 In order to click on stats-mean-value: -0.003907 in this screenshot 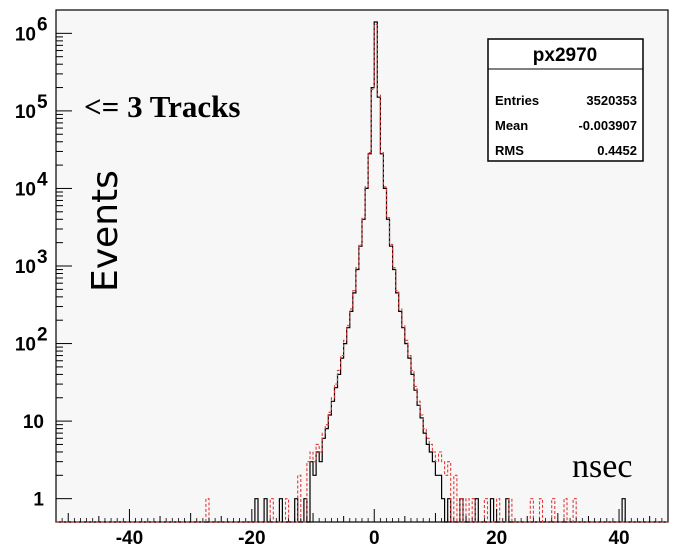, I will do `click(607, 125)`.